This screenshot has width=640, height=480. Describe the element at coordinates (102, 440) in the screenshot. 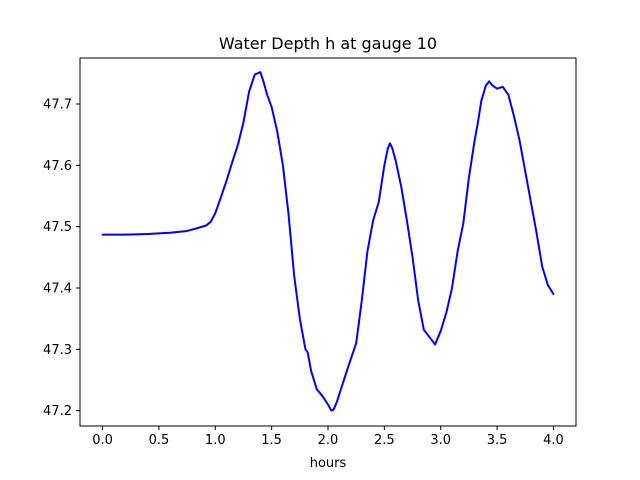

I see `x-tick-label: 0.0` at that location.